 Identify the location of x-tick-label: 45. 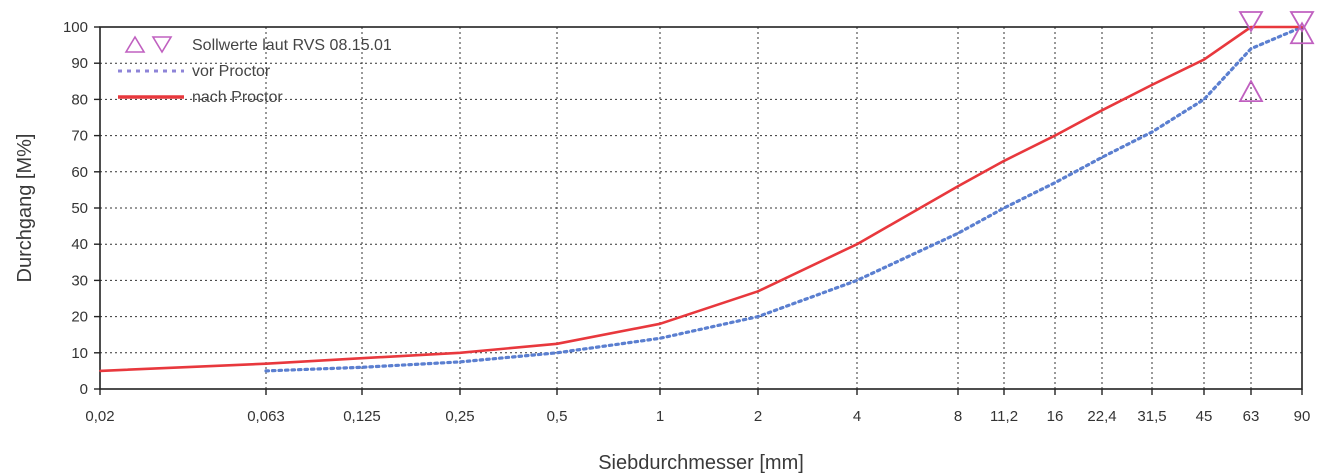
(1204, 416).